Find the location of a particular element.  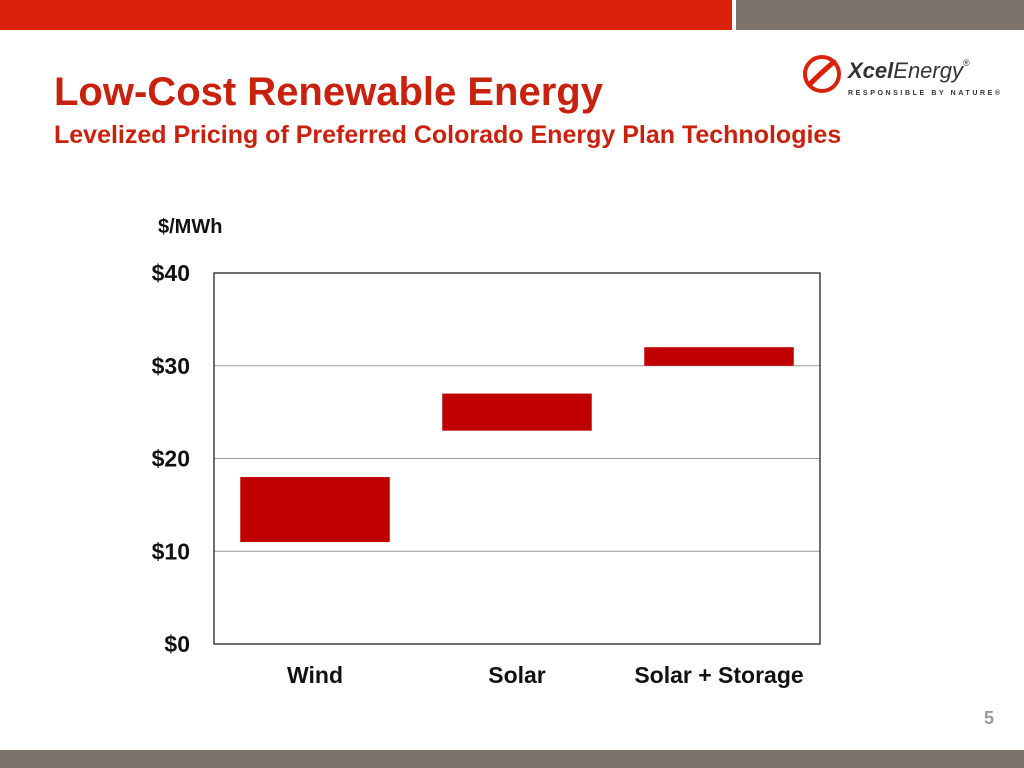

y-unit-label: $/MWh is located at coordinates (190, 227).